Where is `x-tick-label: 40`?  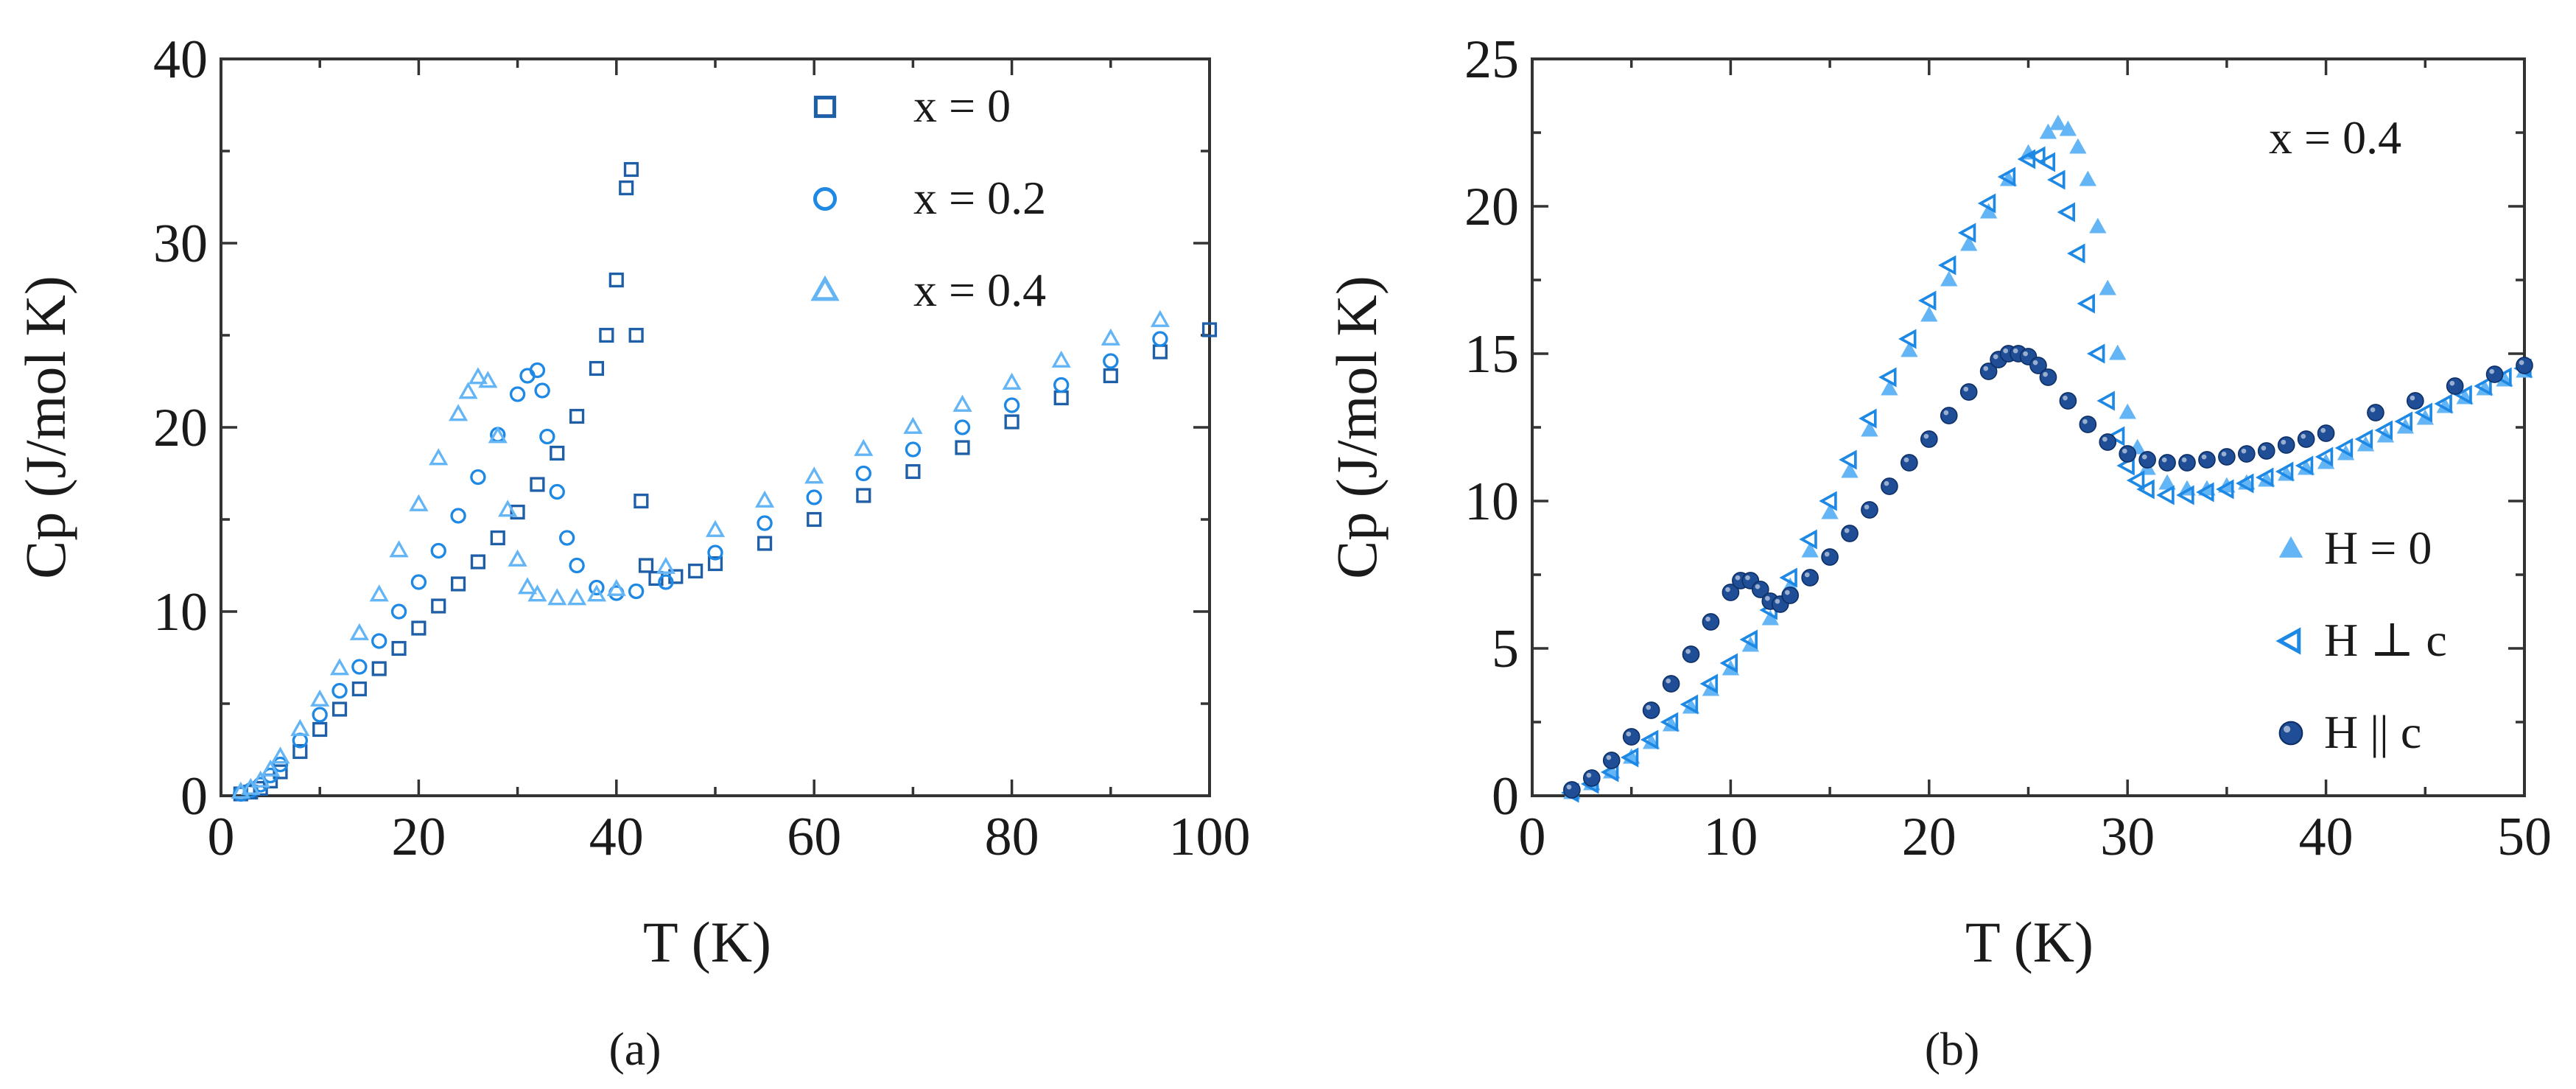
x-tick-label: 40 is located at coordinates (616, 837).